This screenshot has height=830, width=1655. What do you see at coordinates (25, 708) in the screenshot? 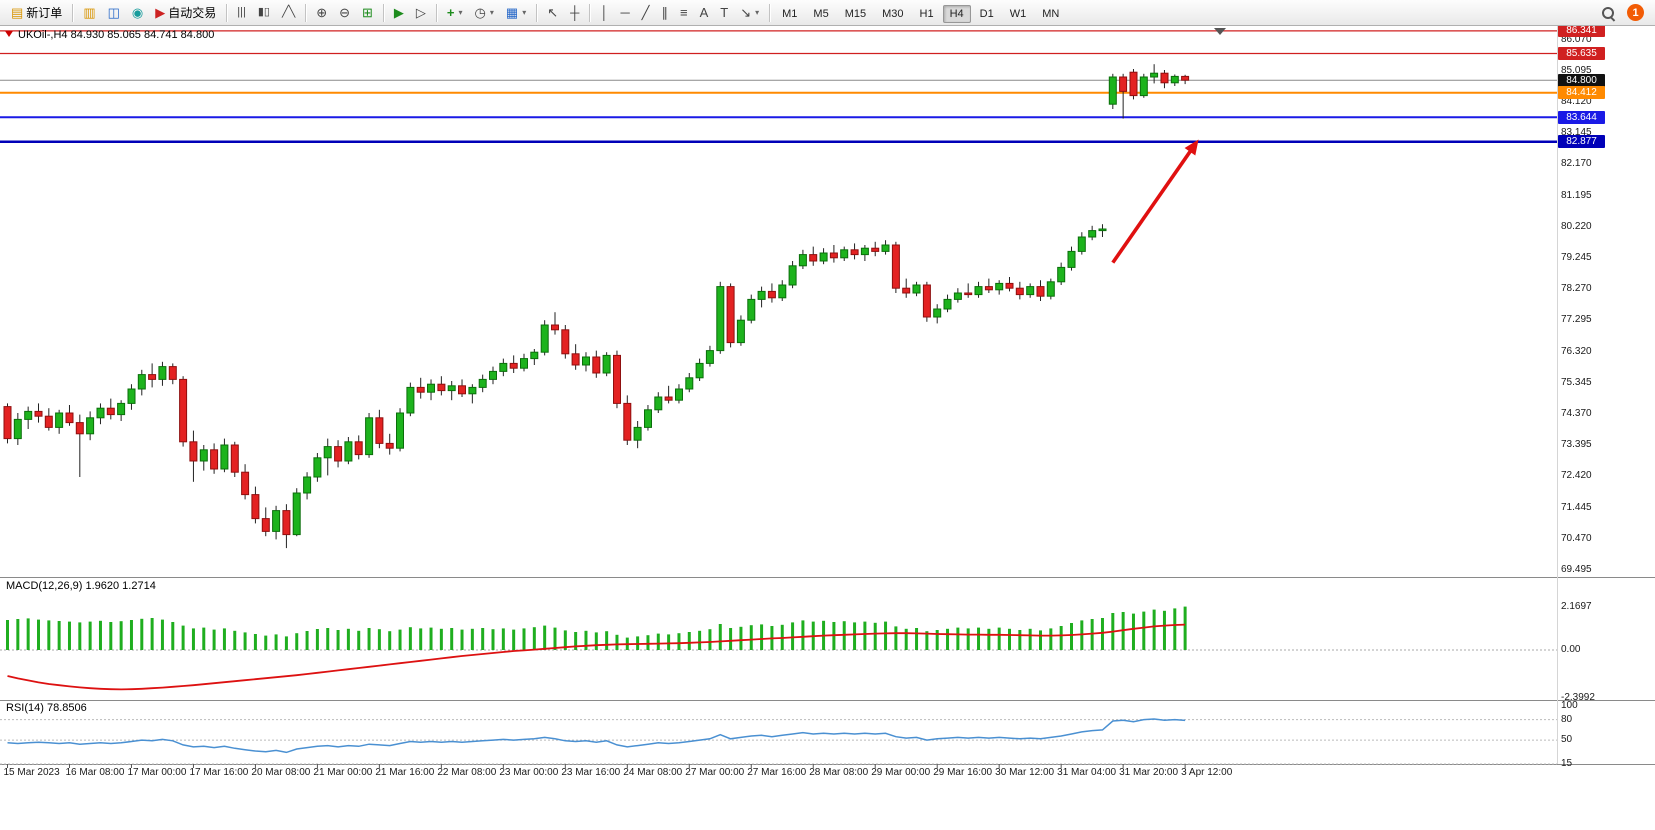
I see `rsi-label: RSI(14)` at bounding box center [25, 708].